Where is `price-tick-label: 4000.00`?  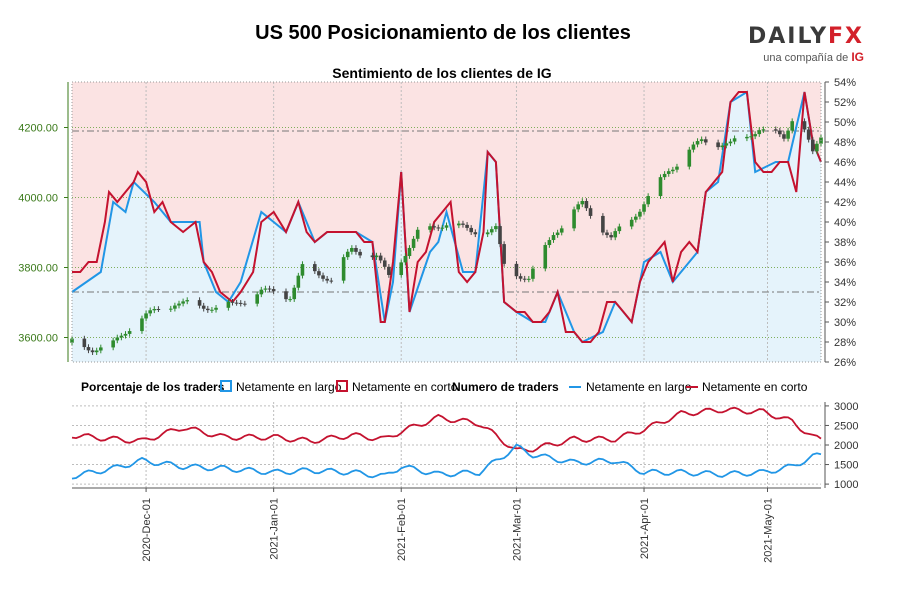 price-tick-label: 4000.00 is located at coordinates (38, 199).